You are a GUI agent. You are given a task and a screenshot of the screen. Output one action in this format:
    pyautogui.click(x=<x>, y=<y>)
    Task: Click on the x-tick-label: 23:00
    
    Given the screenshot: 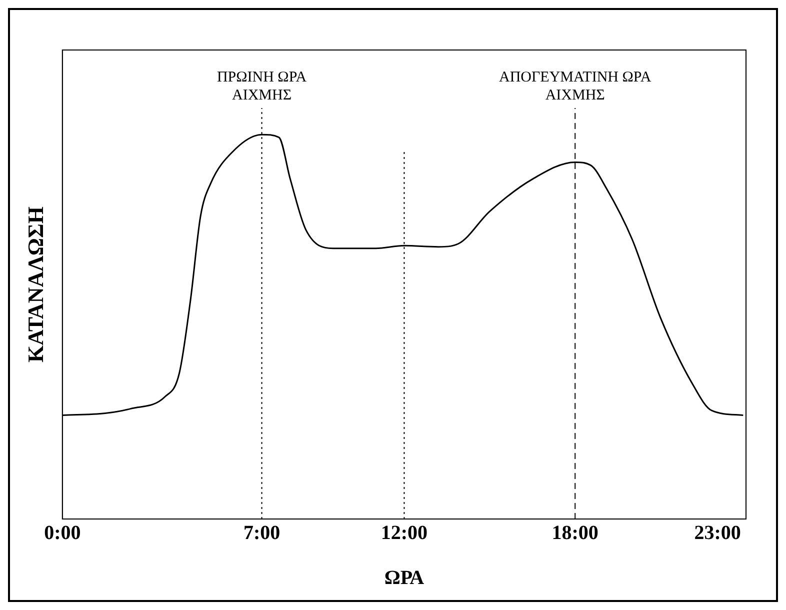 What is the action you would take?
    pyautogui.click(x=717, y=533)
    